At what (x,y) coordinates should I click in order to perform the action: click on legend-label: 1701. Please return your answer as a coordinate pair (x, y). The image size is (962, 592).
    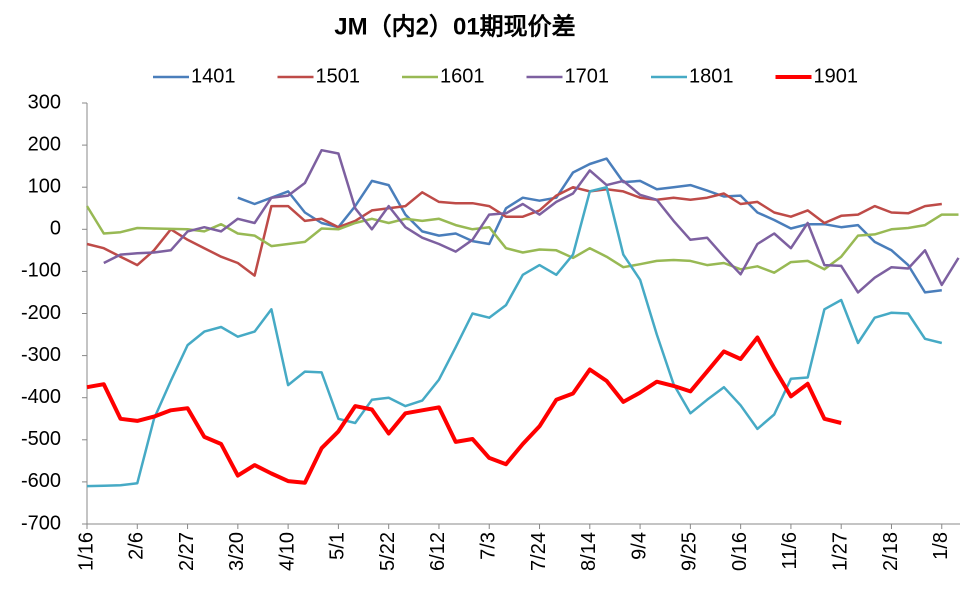
    Looking at the image, I should click on (587, 76).